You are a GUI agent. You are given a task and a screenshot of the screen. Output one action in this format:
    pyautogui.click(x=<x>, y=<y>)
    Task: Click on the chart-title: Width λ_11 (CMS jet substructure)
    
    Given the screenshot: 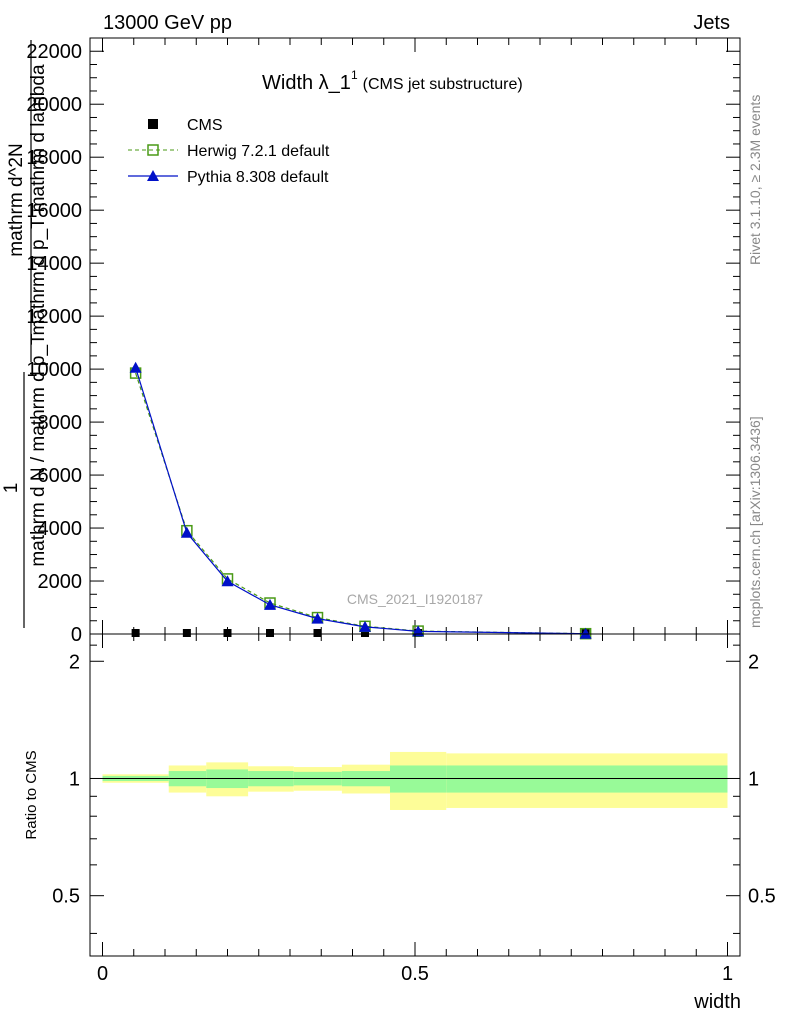 What is the action you would take?
    pyautogui.click(x=392, y=81)
    